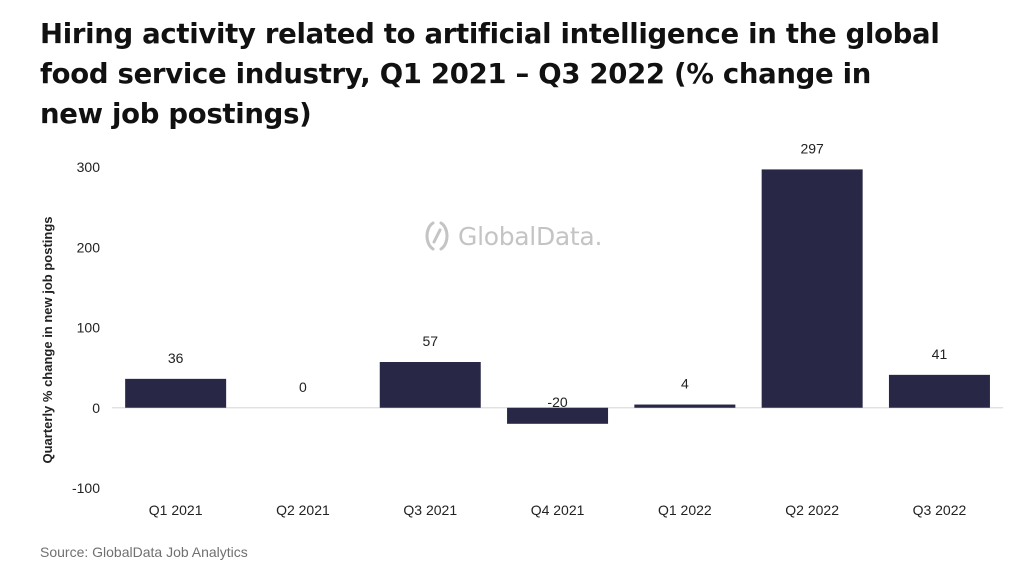  I want to click on y-tick-label: 100, so click(89, 328).